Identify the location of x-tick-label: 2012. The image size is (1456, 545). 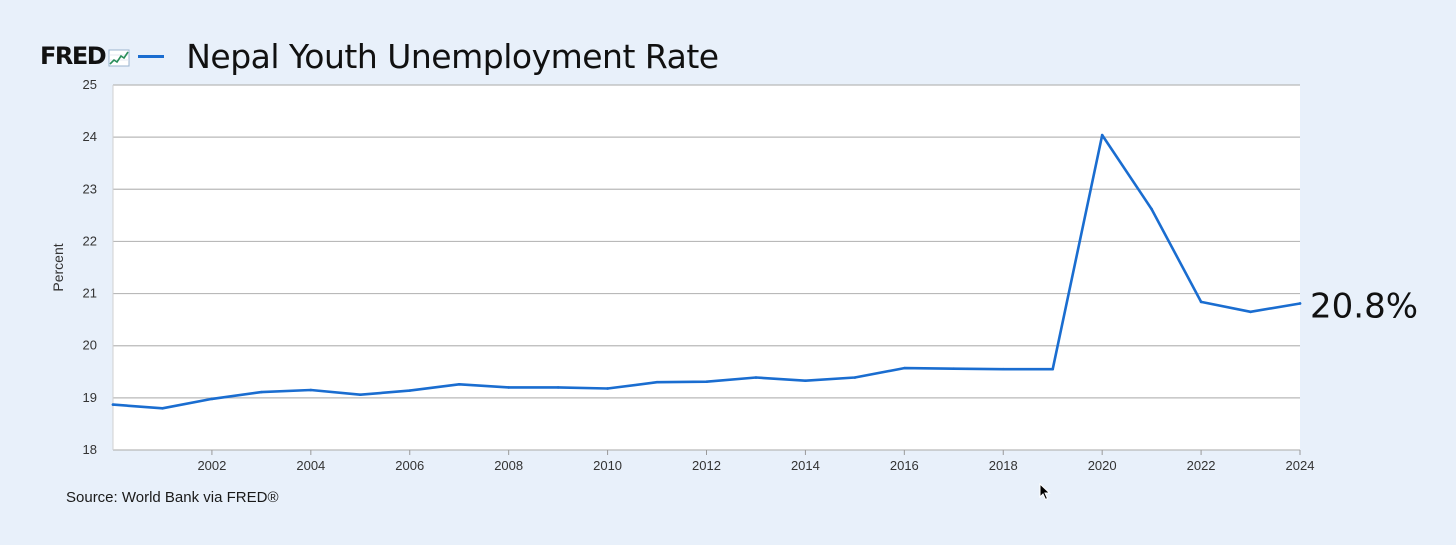
(706, 465).